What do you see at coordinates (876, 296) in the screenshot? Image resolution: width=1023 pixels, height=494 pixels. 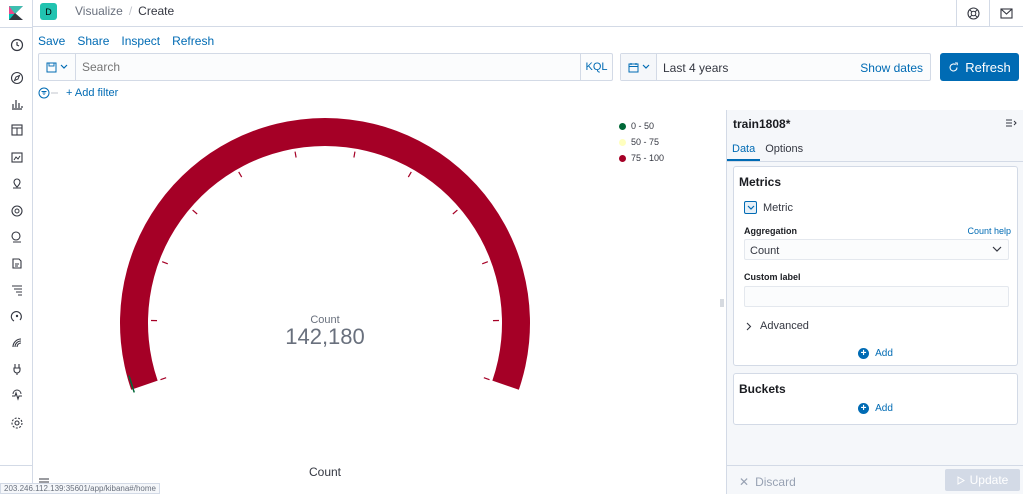 I see `custom-label-input` at bounding box center [876, 296].